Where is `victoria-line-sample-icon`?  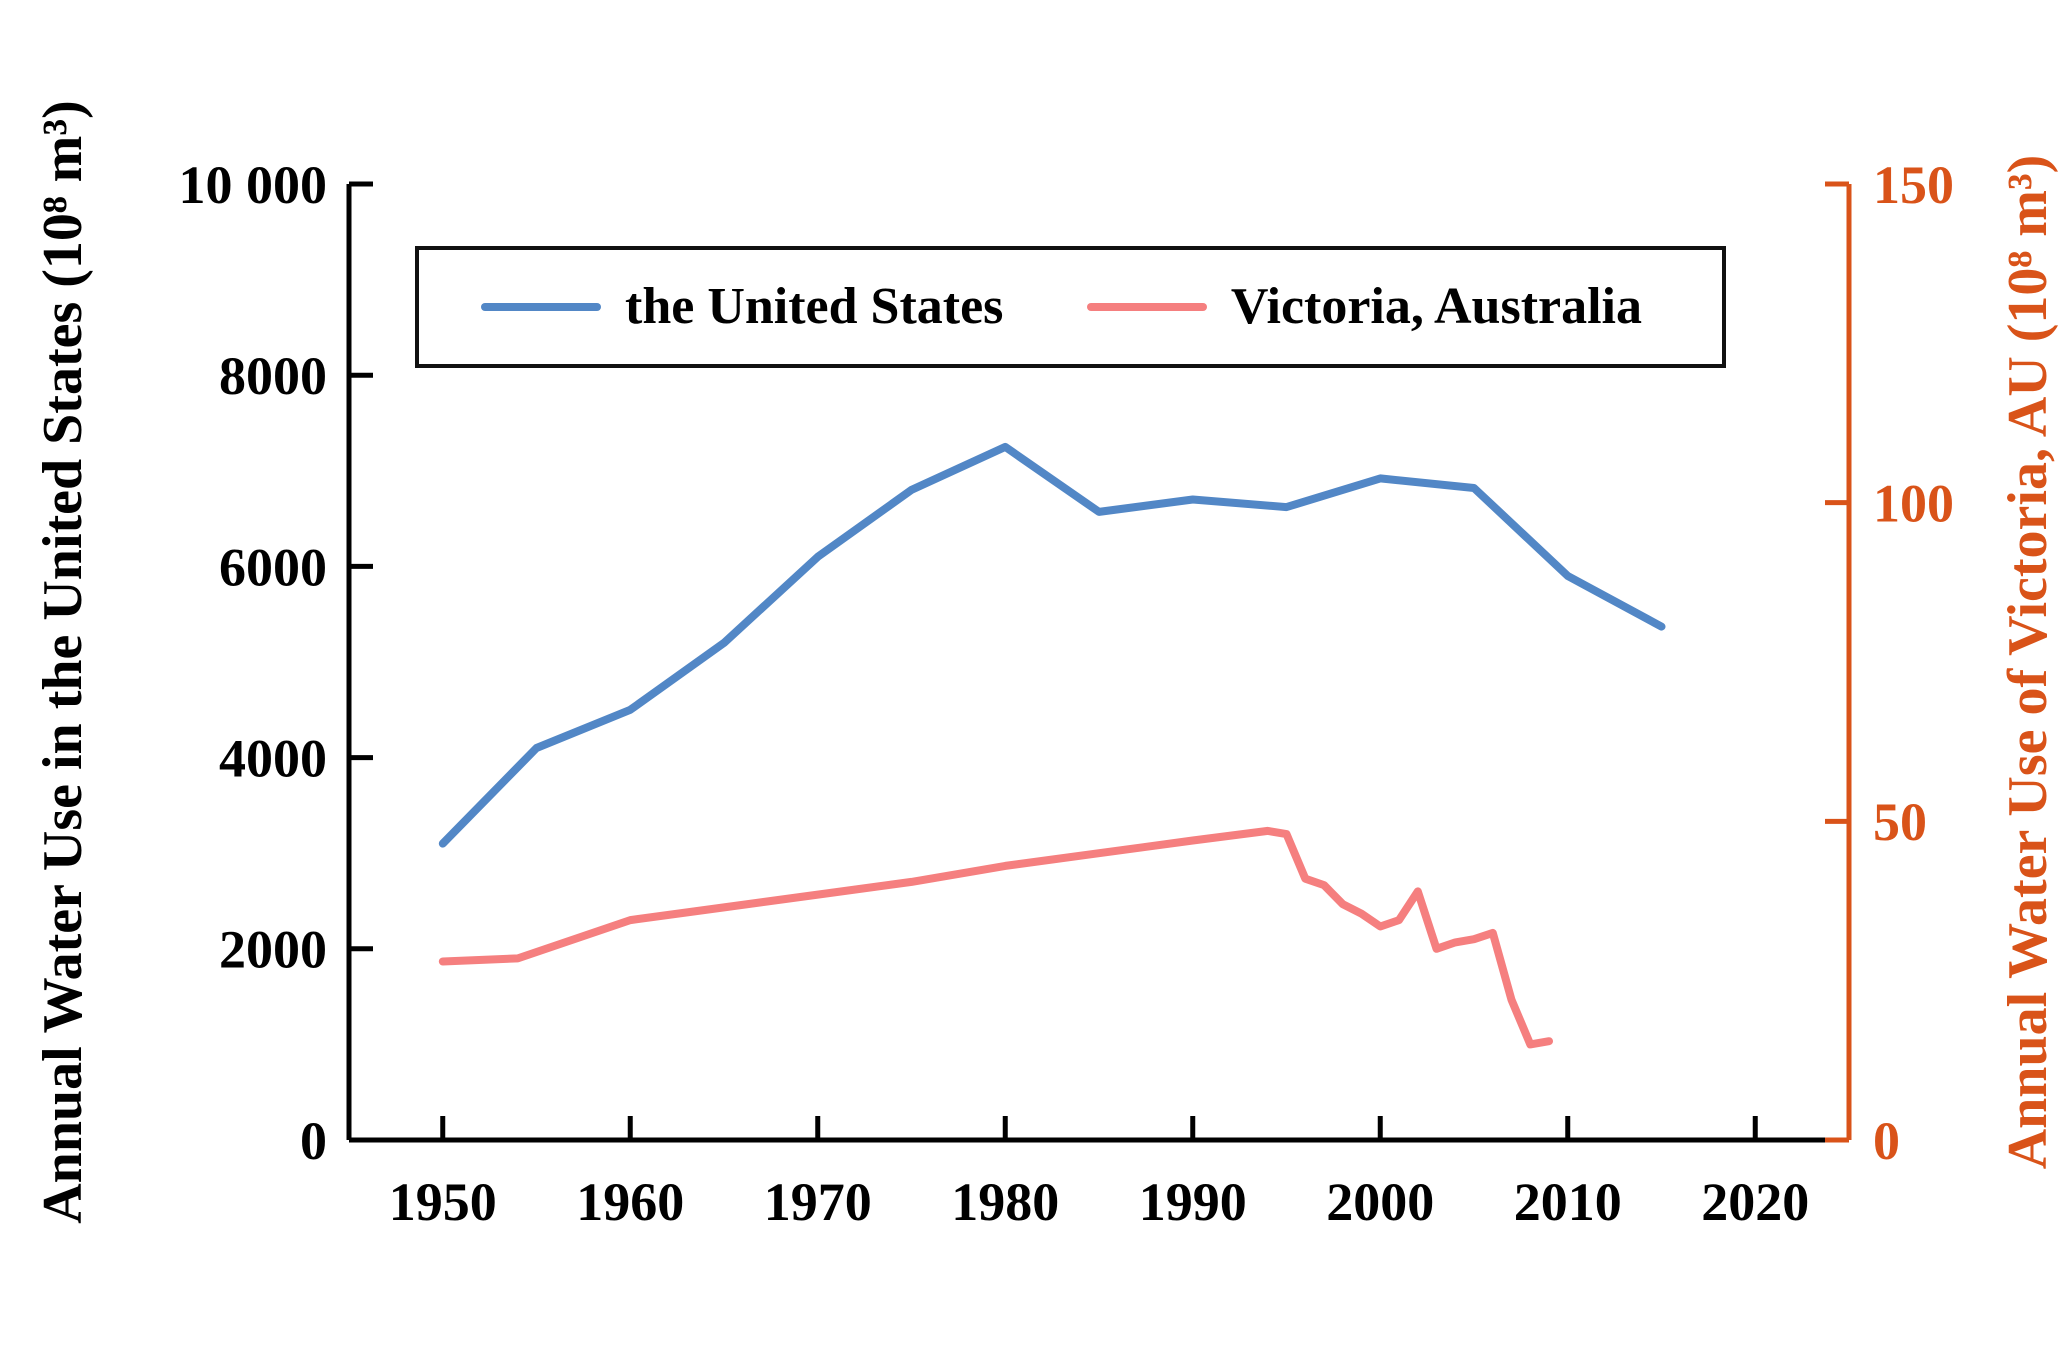
victoria-line-sample-icon is located at coordinates (1146, 307).